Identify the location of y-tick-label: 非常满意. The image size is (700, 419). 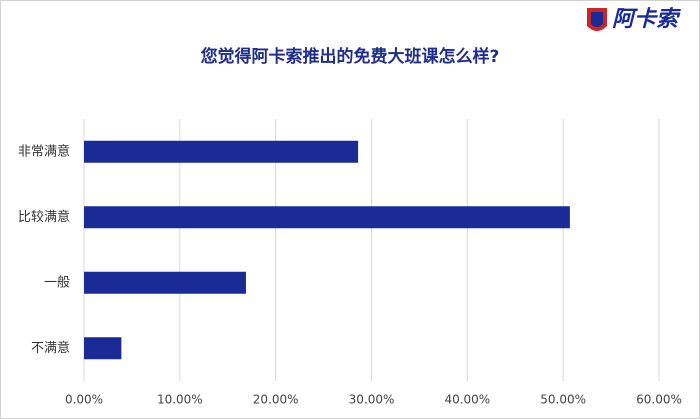
(44, 151).